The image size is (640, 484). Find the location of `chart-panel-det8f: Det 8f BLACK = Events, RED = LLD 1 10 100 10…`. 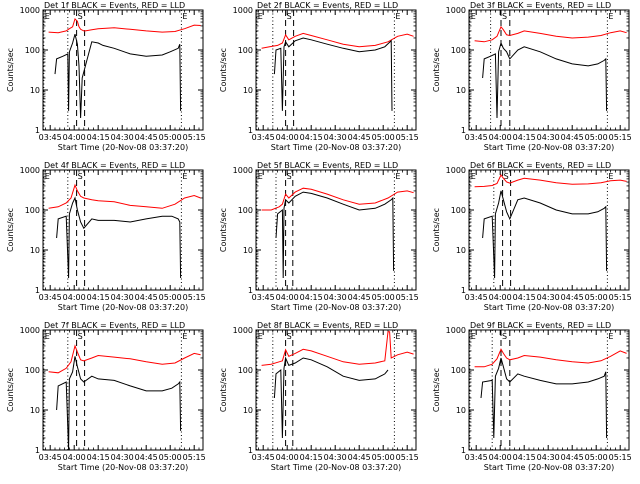

chart-panel-det8f: Det 8f BLACK = Events, RED = LLD 1 10 100 10… is located at coordinates (319, 396).